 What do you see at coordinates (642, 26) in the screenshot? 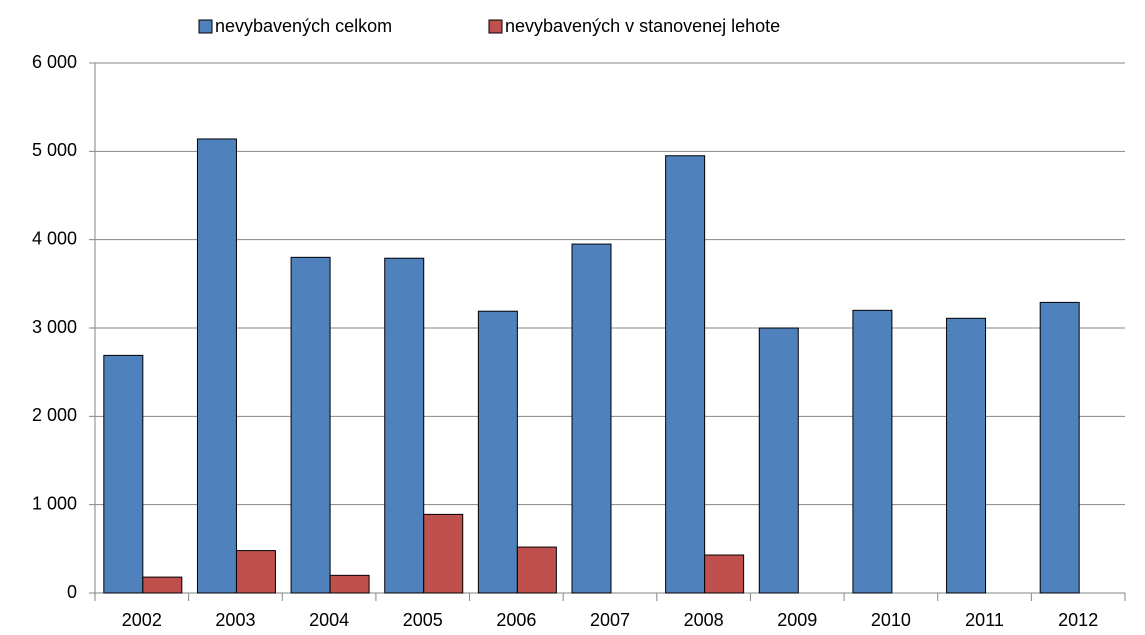
I see `legend-label: nevybavených v stanovenej lehote` at bounding box center [642, 26].